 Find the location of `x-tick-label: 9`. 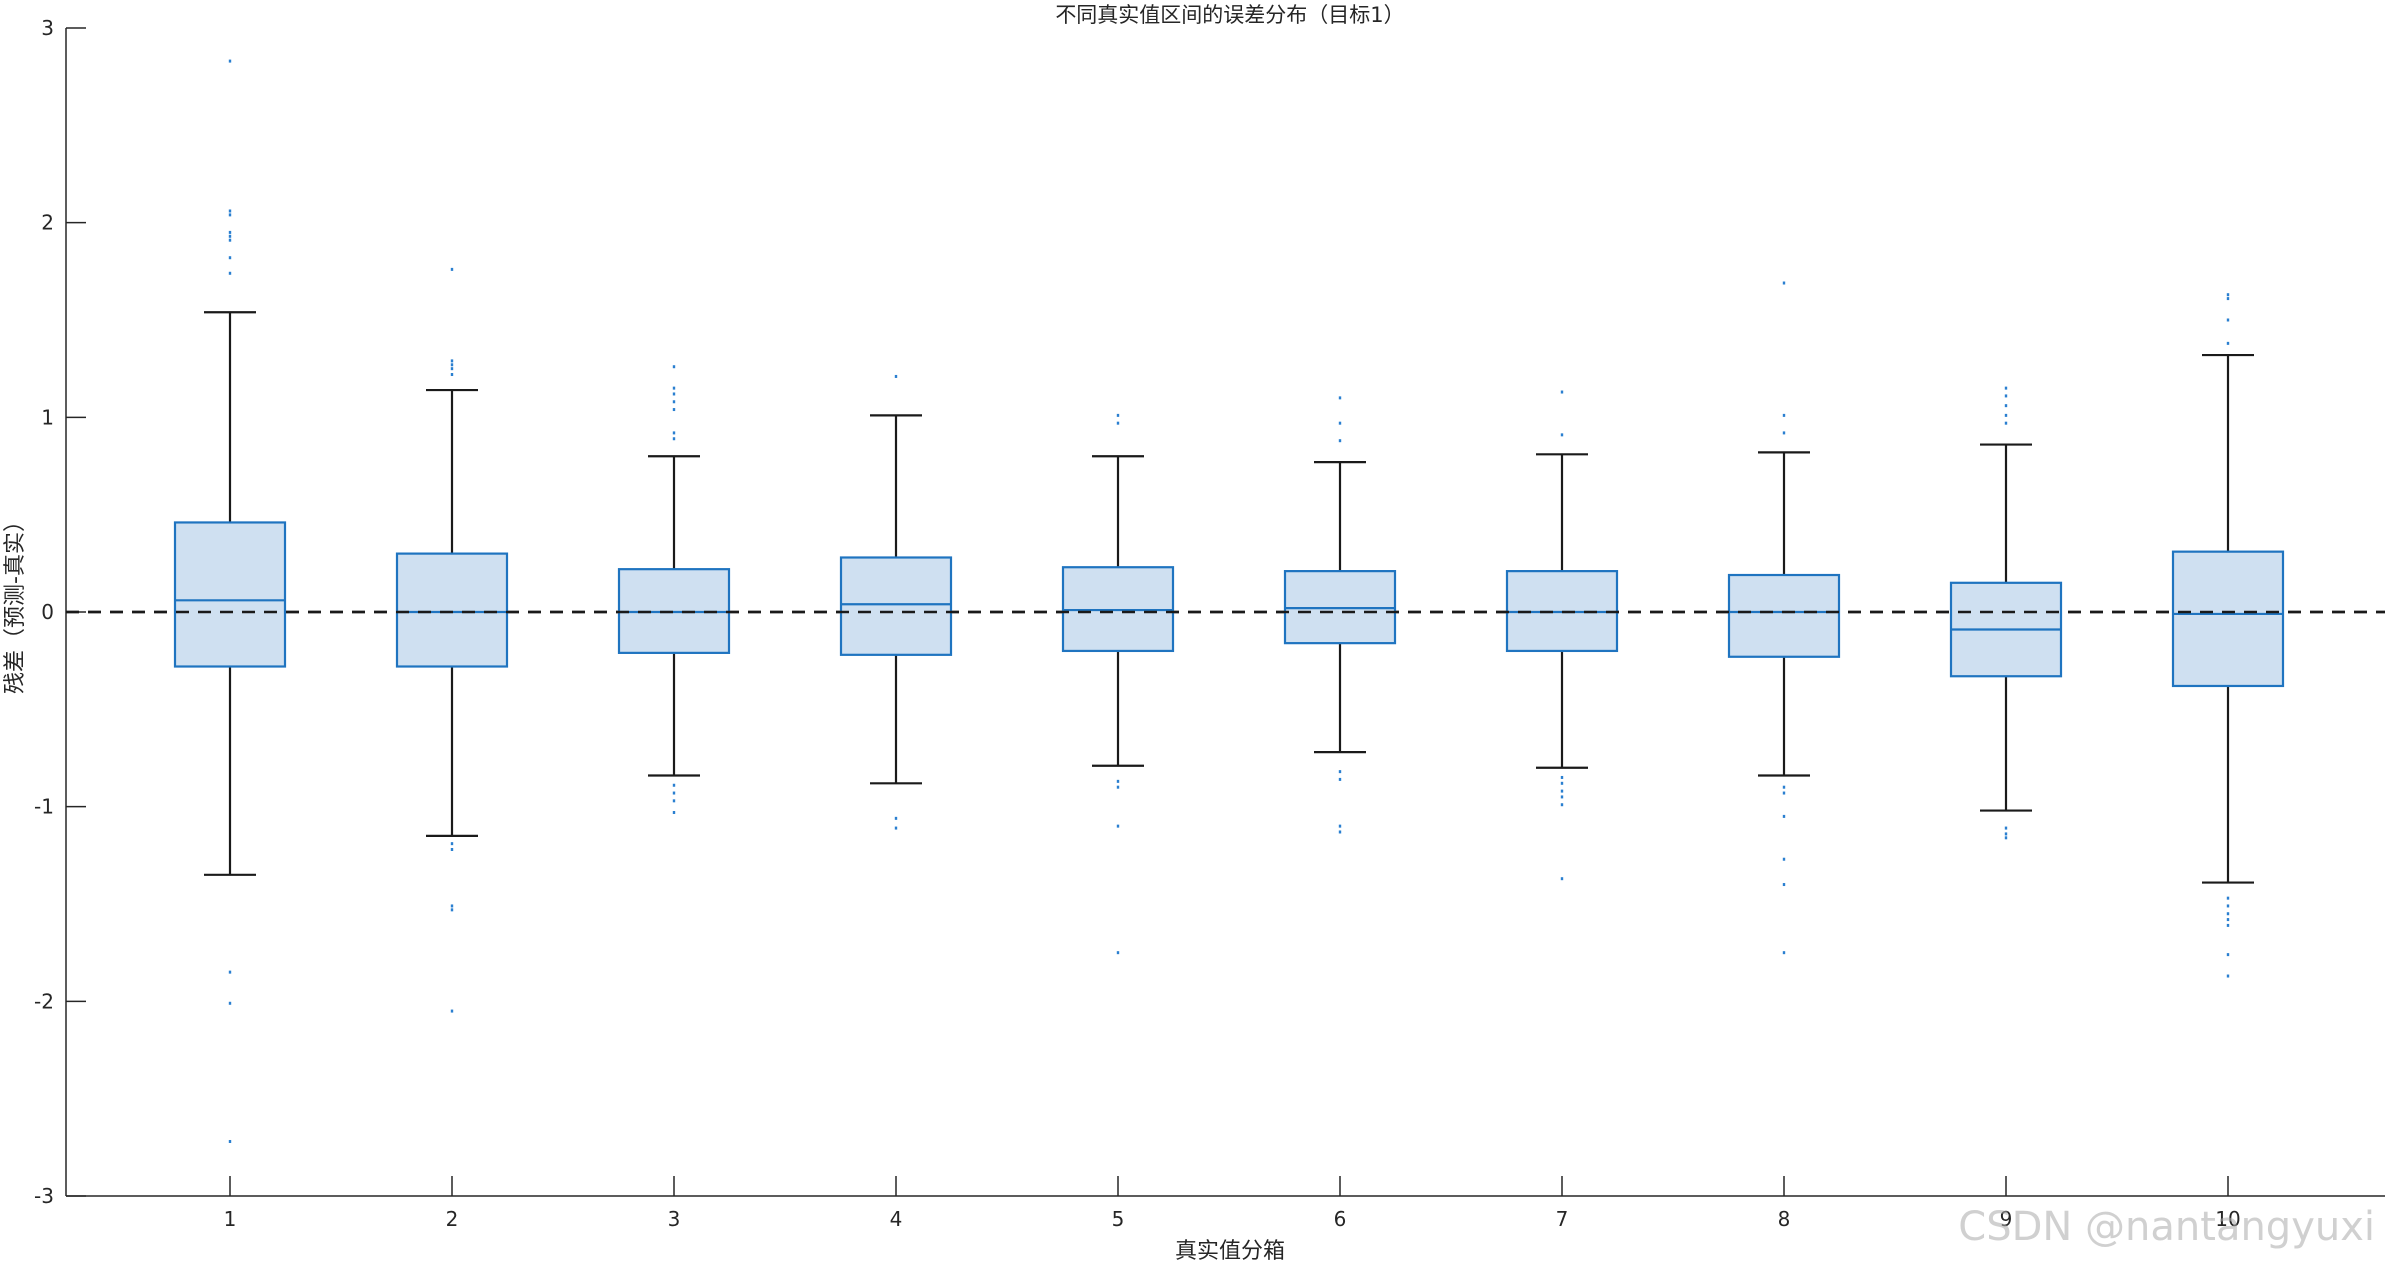

x-tick-label: 9 is located at coordinates (2006, 1219).